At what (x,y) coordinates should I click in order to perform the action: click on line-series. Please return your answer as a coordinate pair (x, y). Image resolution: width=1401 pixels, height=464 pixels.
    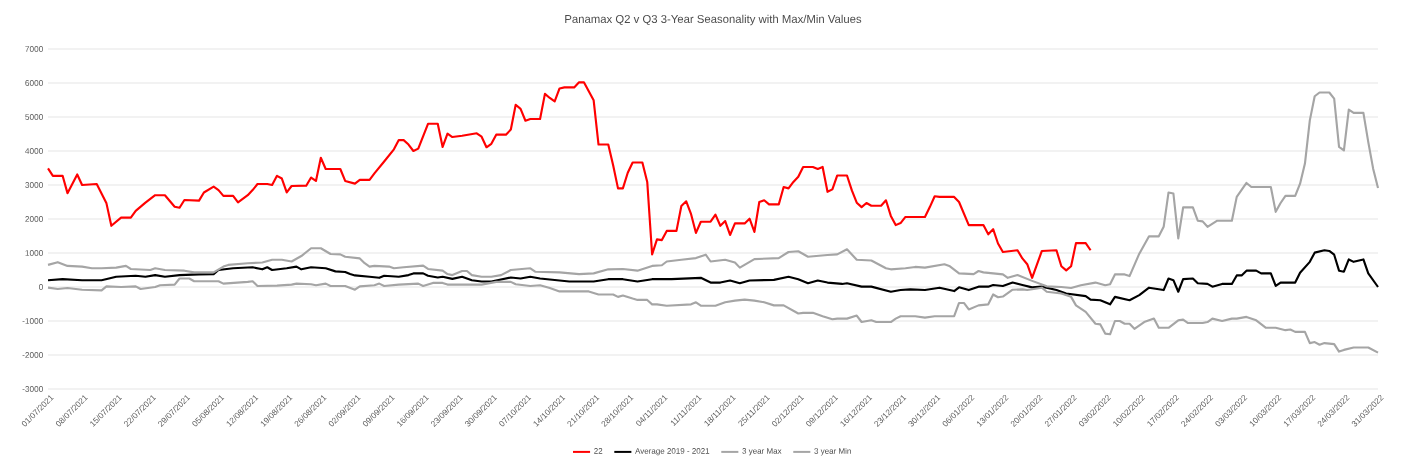
    Looking at the image, I should click on (713, 277).